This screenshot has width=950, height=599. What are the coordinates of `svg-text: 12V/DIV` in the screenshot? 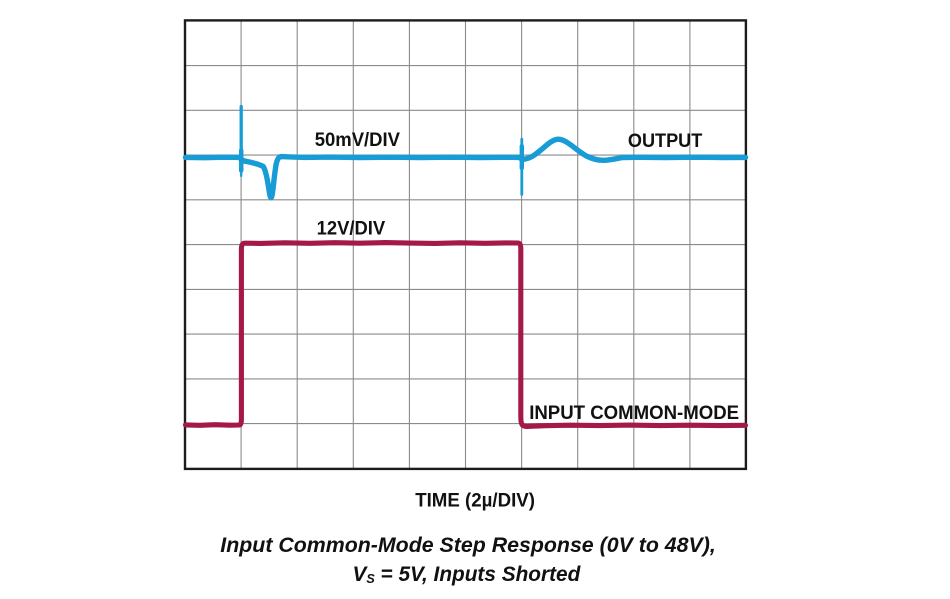 It's located at (351, 229).